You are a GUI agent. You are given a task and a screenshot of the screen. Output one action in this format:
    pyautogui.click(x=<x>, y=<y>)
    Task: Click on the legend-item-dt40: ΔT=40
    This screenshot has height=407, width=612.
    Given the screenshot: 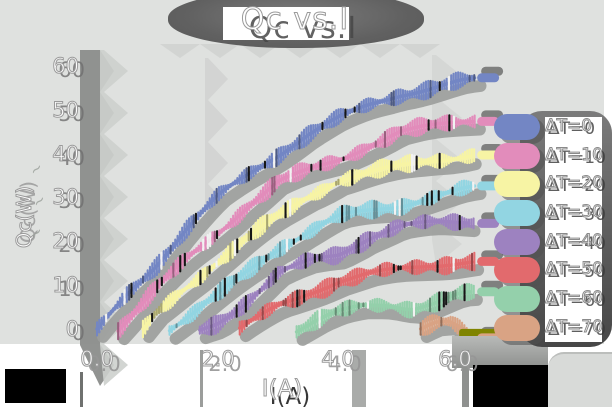 What is the action you would take?
    pyautogui.click(x=552, y=242)
    